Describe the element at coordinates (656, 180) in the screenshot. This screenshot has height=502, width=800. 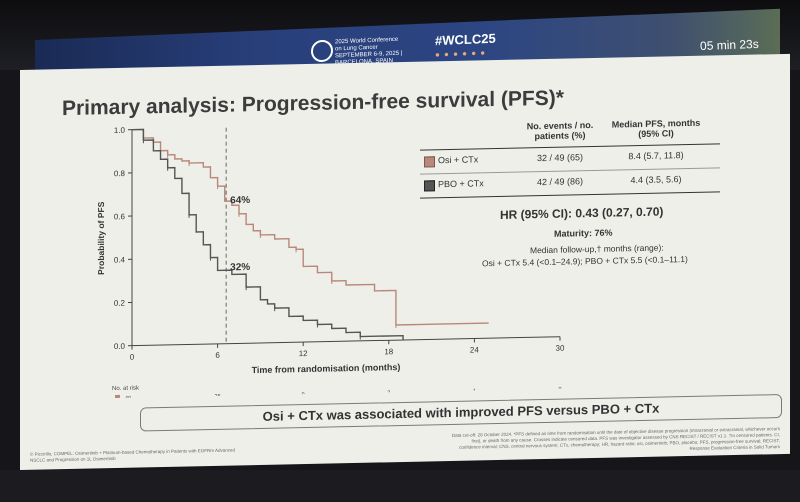
I see `median-pbo: 4.4 (3.5, 5.6)` at that location.